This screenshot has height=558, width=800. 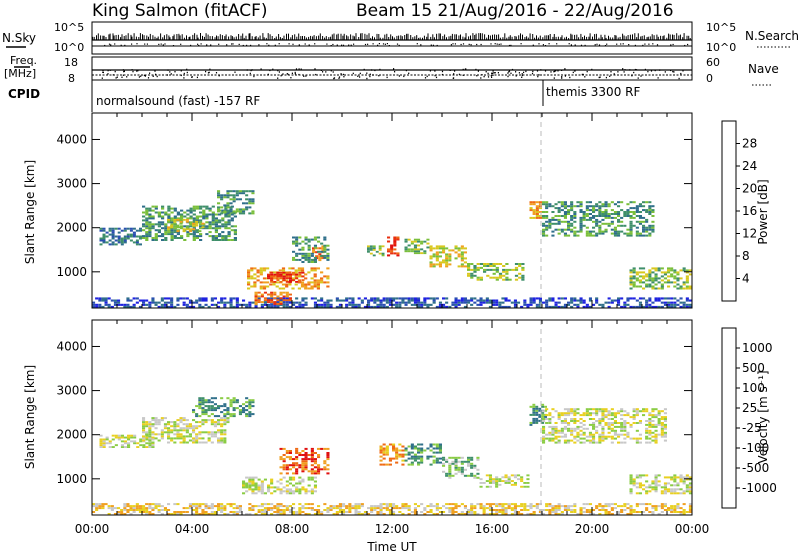 I want to click on x-tick-label: 00:00, so click(x=692, y=529).